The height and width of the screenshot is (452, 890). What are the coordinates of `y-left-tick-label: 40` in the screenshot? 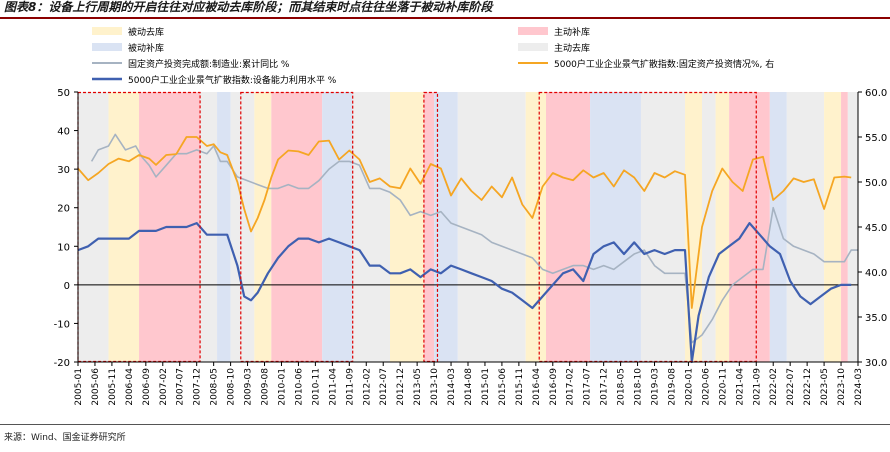 It's located at (63, 132).